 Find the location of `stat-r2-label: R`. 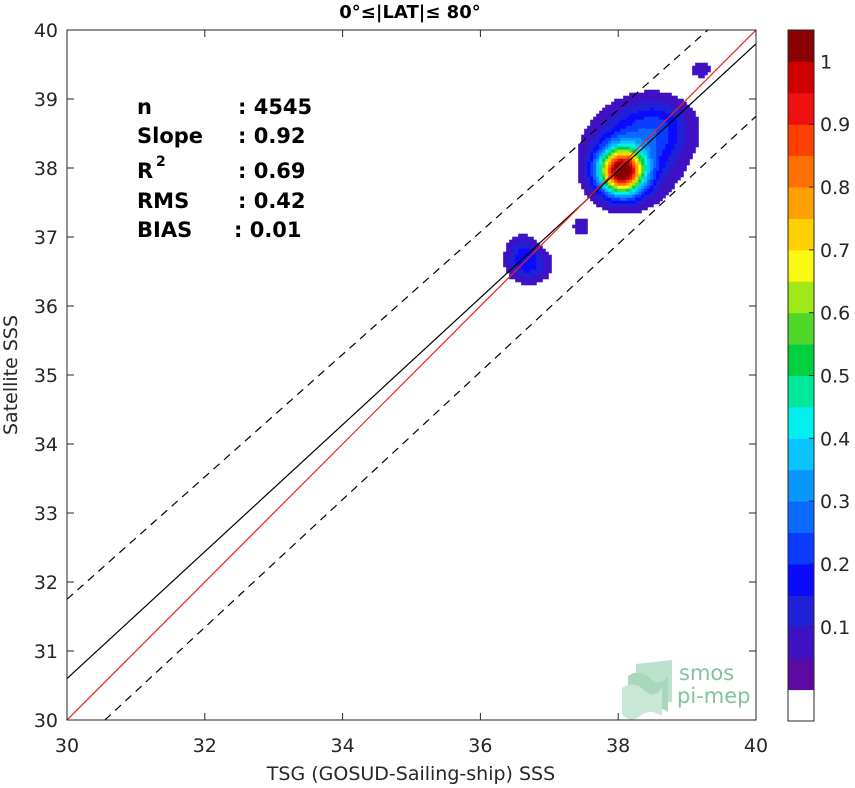

stat-r2-label: R is located at coordinates (145, 171).